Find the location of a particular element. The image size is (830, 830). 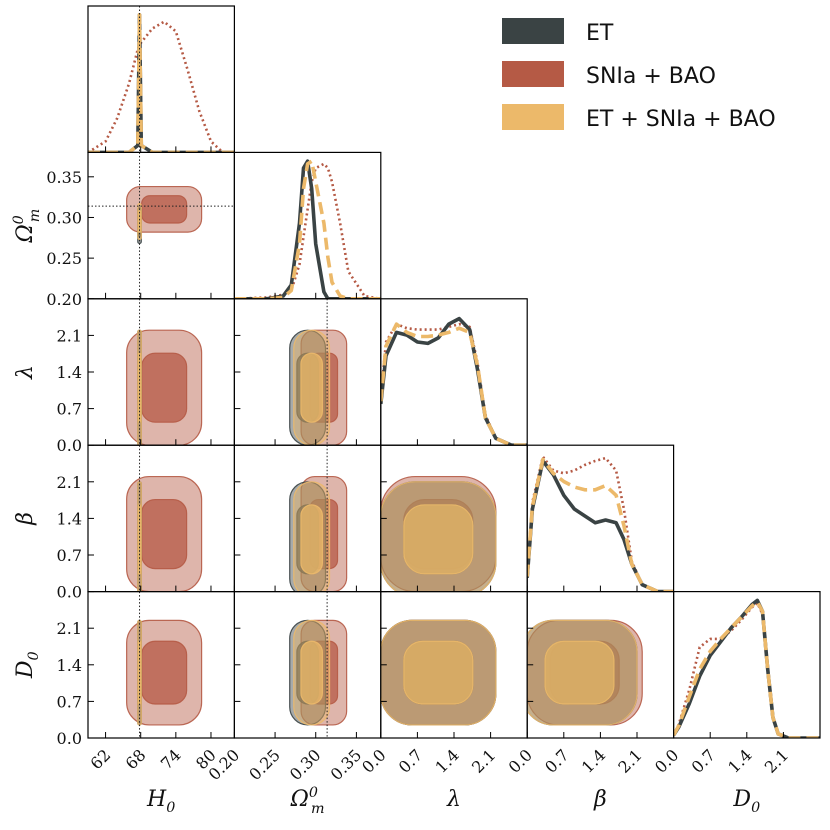

legend-swatch-snia-bao is located at coordinates (533, 74).